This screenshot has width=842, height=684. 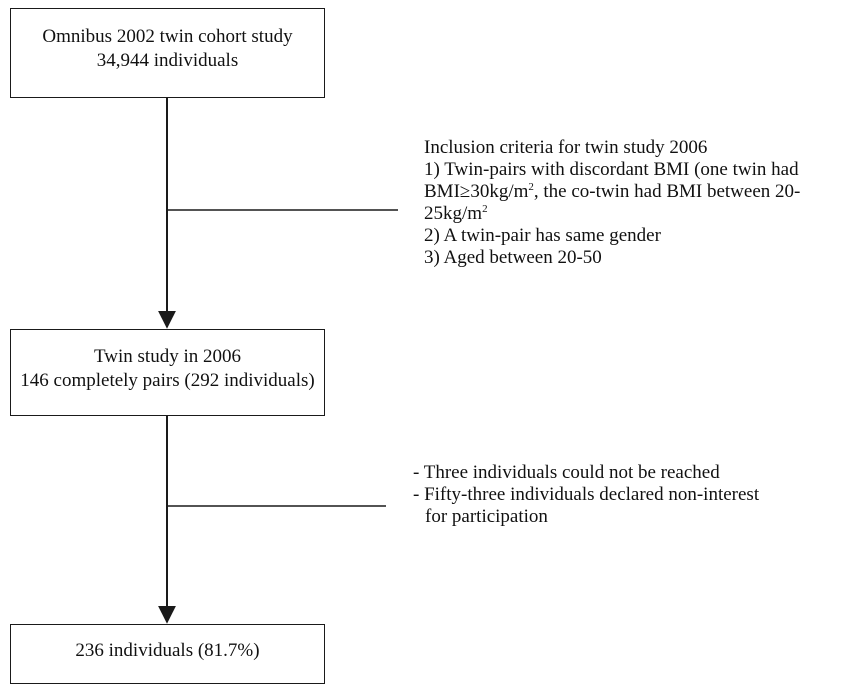 I want to click on inclusion-criteria-heading: Inclusion criteria for twin study 2006, so click(x=566, y=147).